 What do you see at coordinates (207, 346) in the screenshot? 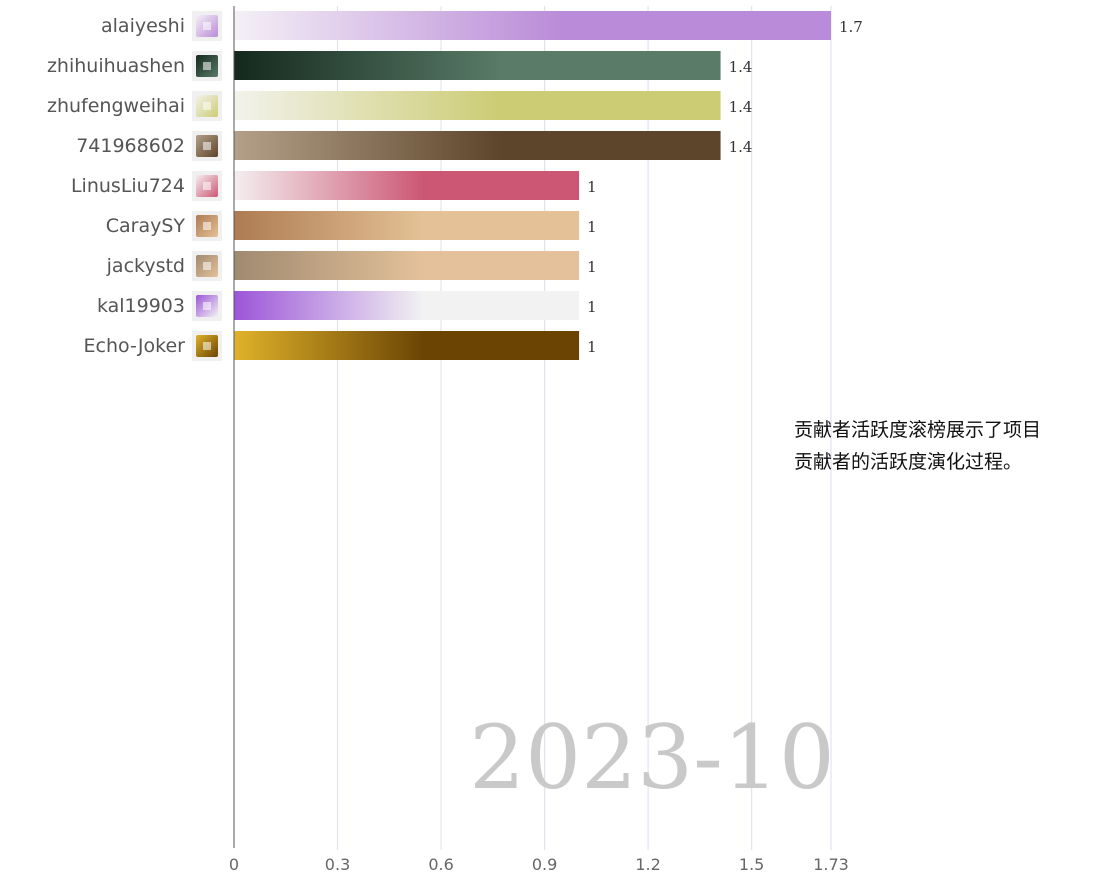
I see `avatar-cartoon-figure` at bounding box center [207, 346].